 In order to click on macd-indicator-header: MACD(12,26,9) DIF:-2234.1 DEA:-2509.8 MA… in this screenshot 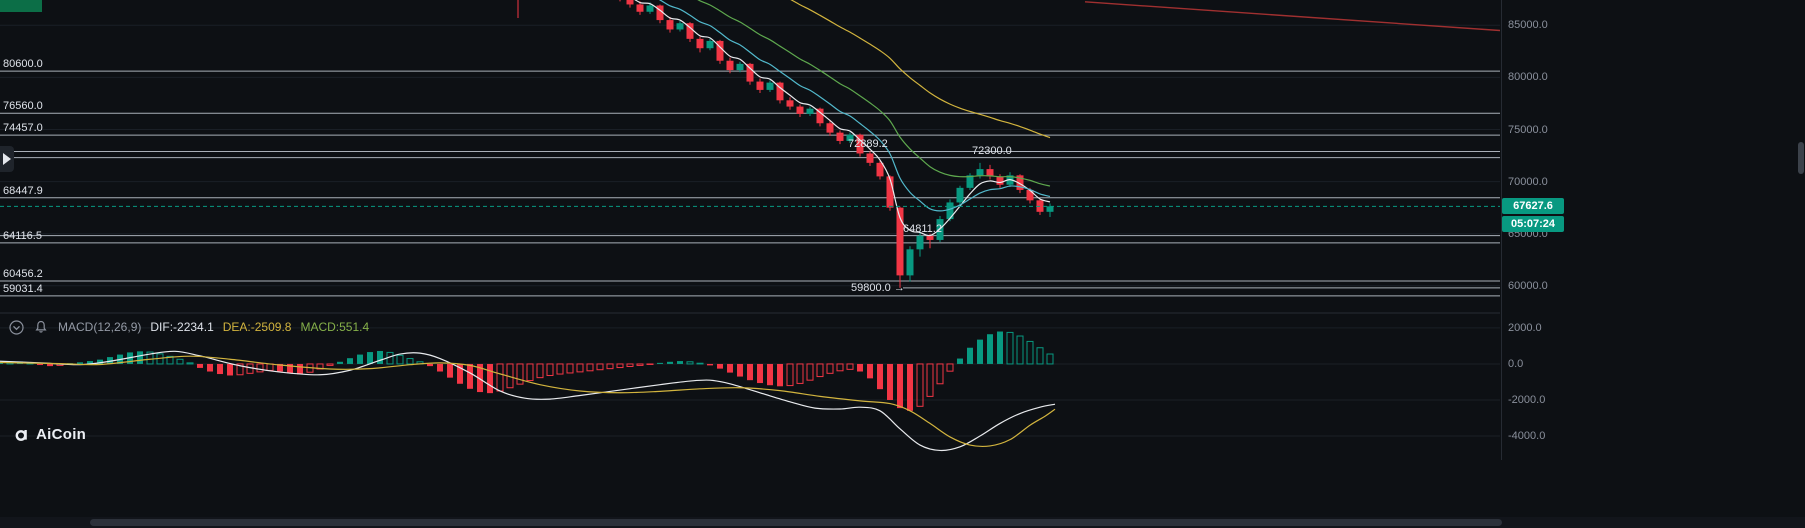, I will do `click(188, 327)`.